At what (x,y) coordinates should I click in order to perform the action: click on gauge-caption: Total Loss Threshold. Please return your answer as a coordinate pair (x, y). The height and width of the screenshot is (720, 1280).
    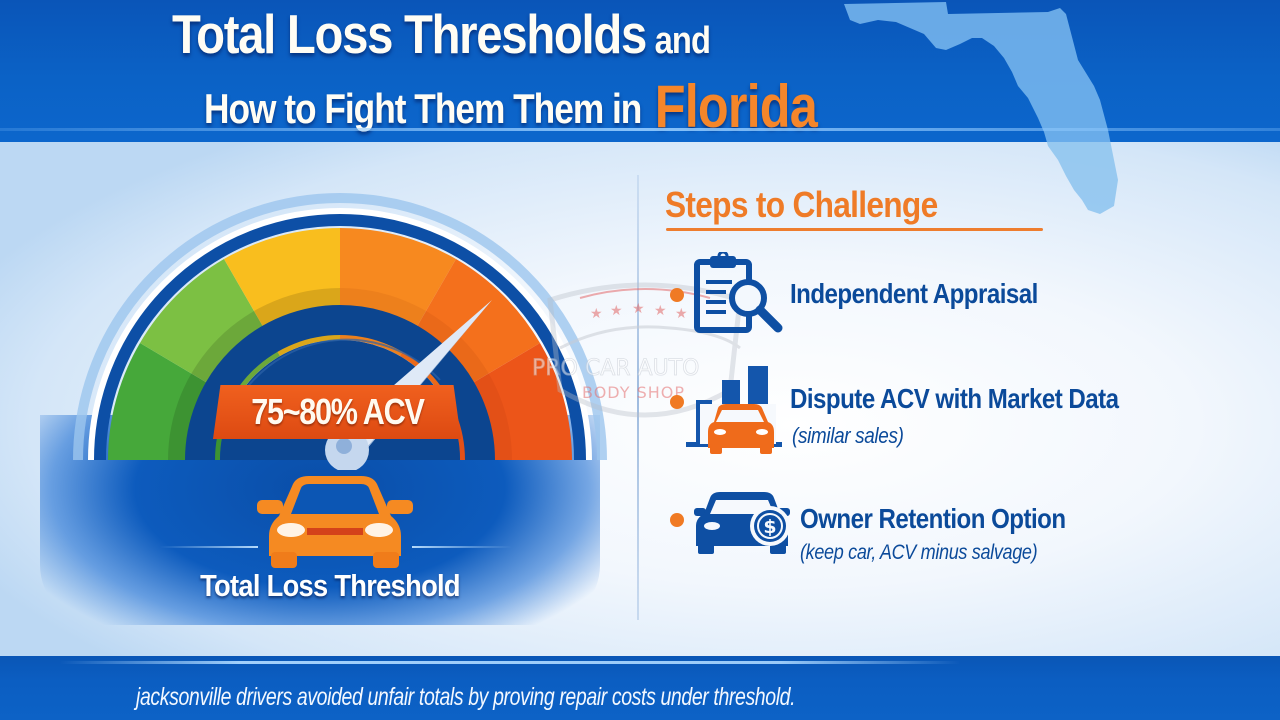
    Looking at the image, I should click on (330, 585).